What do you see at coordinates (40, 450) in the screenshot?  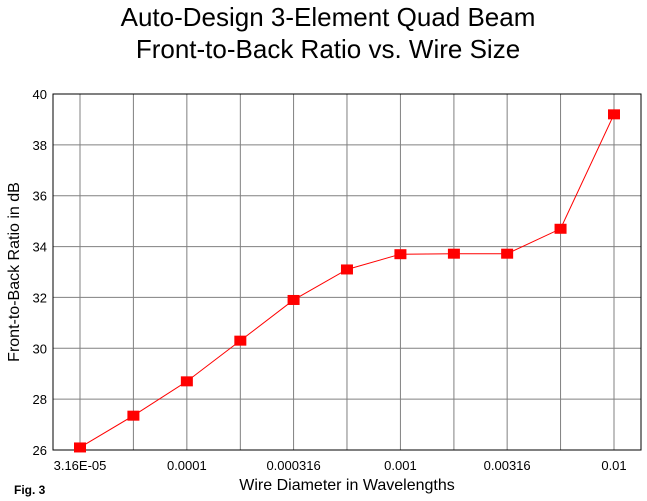 I see `y-tick-label: 26` at bounding box center [40, 450].